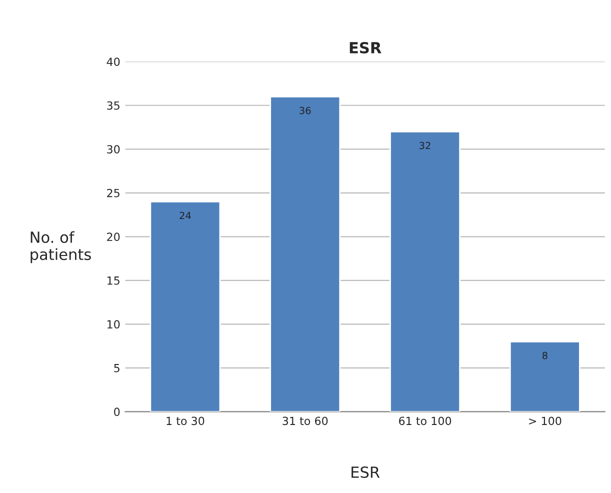 Image resolution: width=611 pixels, height=493 pixels. What do you see at coordinates (113, 105) in the screenshot?
I see `y-tick-label: 35` at bounding box center [113, 105].